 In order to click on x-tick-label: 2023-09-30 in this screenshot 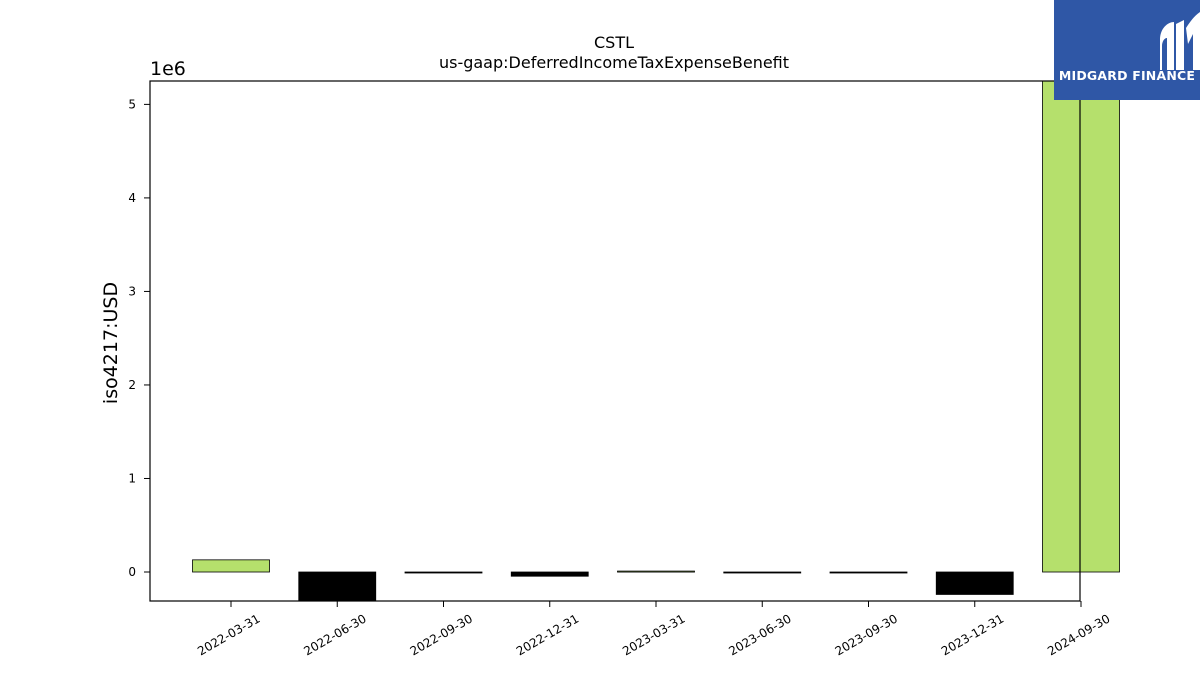, I will do `click(866, 634)`.